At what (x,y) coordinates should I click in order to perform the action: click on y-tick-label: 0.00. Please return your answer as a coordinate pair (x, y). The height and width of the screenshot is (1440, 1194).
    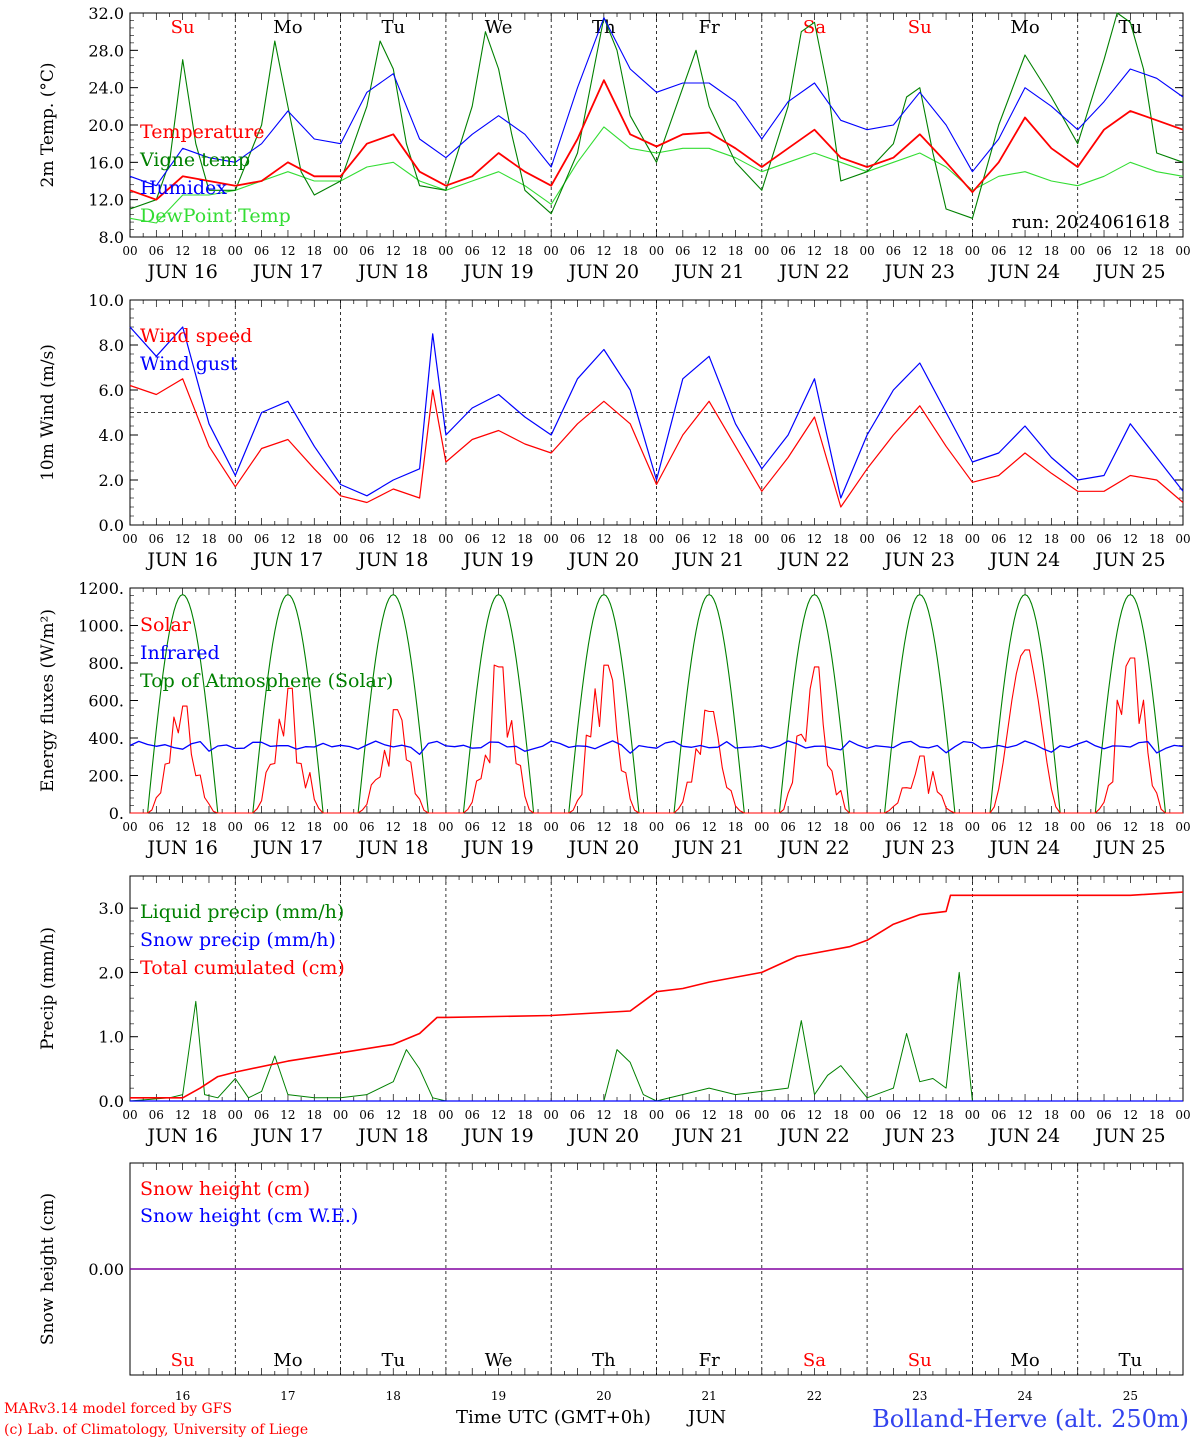
    Looking at the image, I should click on (106, 1269).